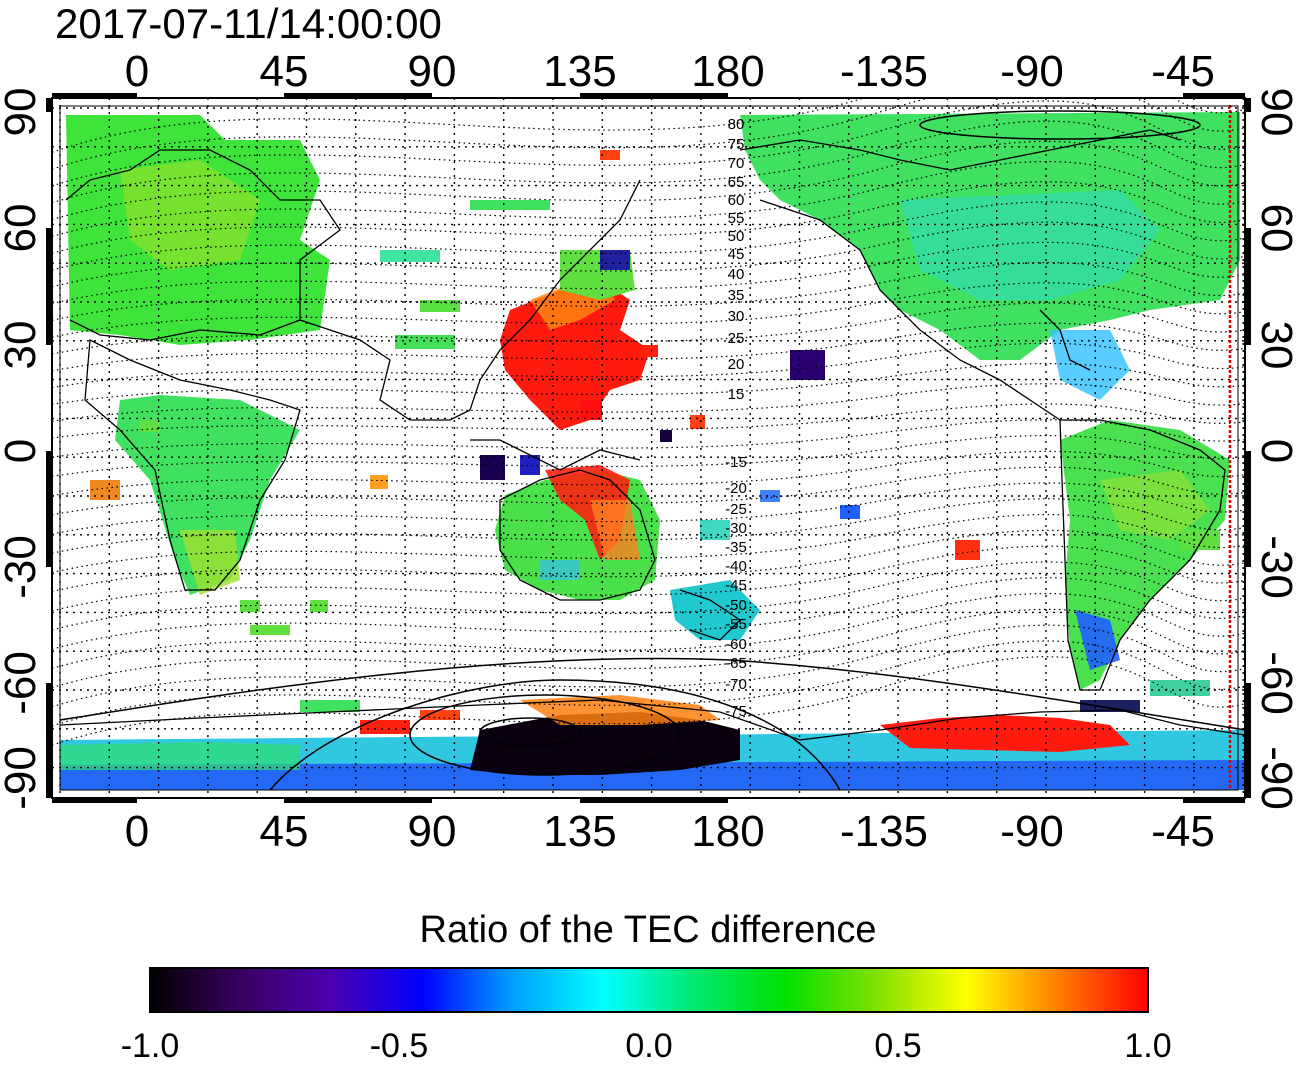 The height and width of the screenshot is (1065, 1296). What do you see at coordinates (736, 316) in the screenshot?
I see `contour-label-north: 30` at bounding box center [736, 316].